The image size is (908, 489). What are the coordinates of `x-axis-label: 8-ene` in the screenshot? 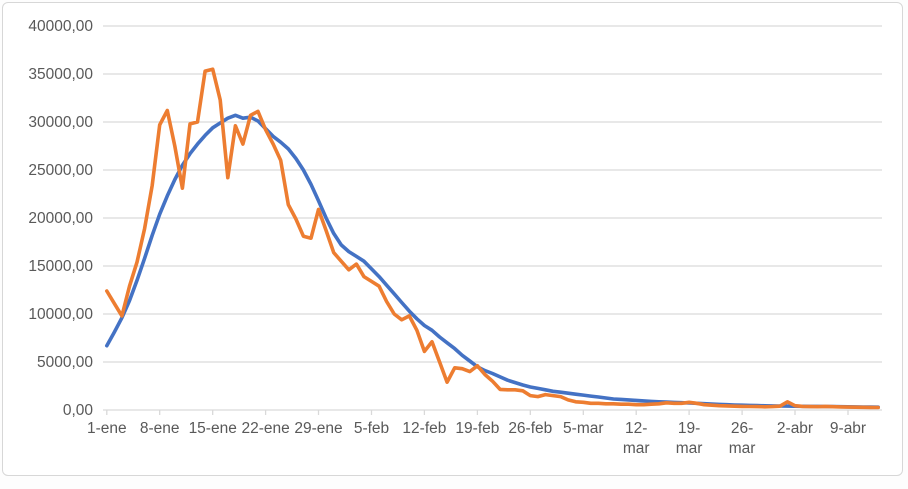 It's located at (160, 428).